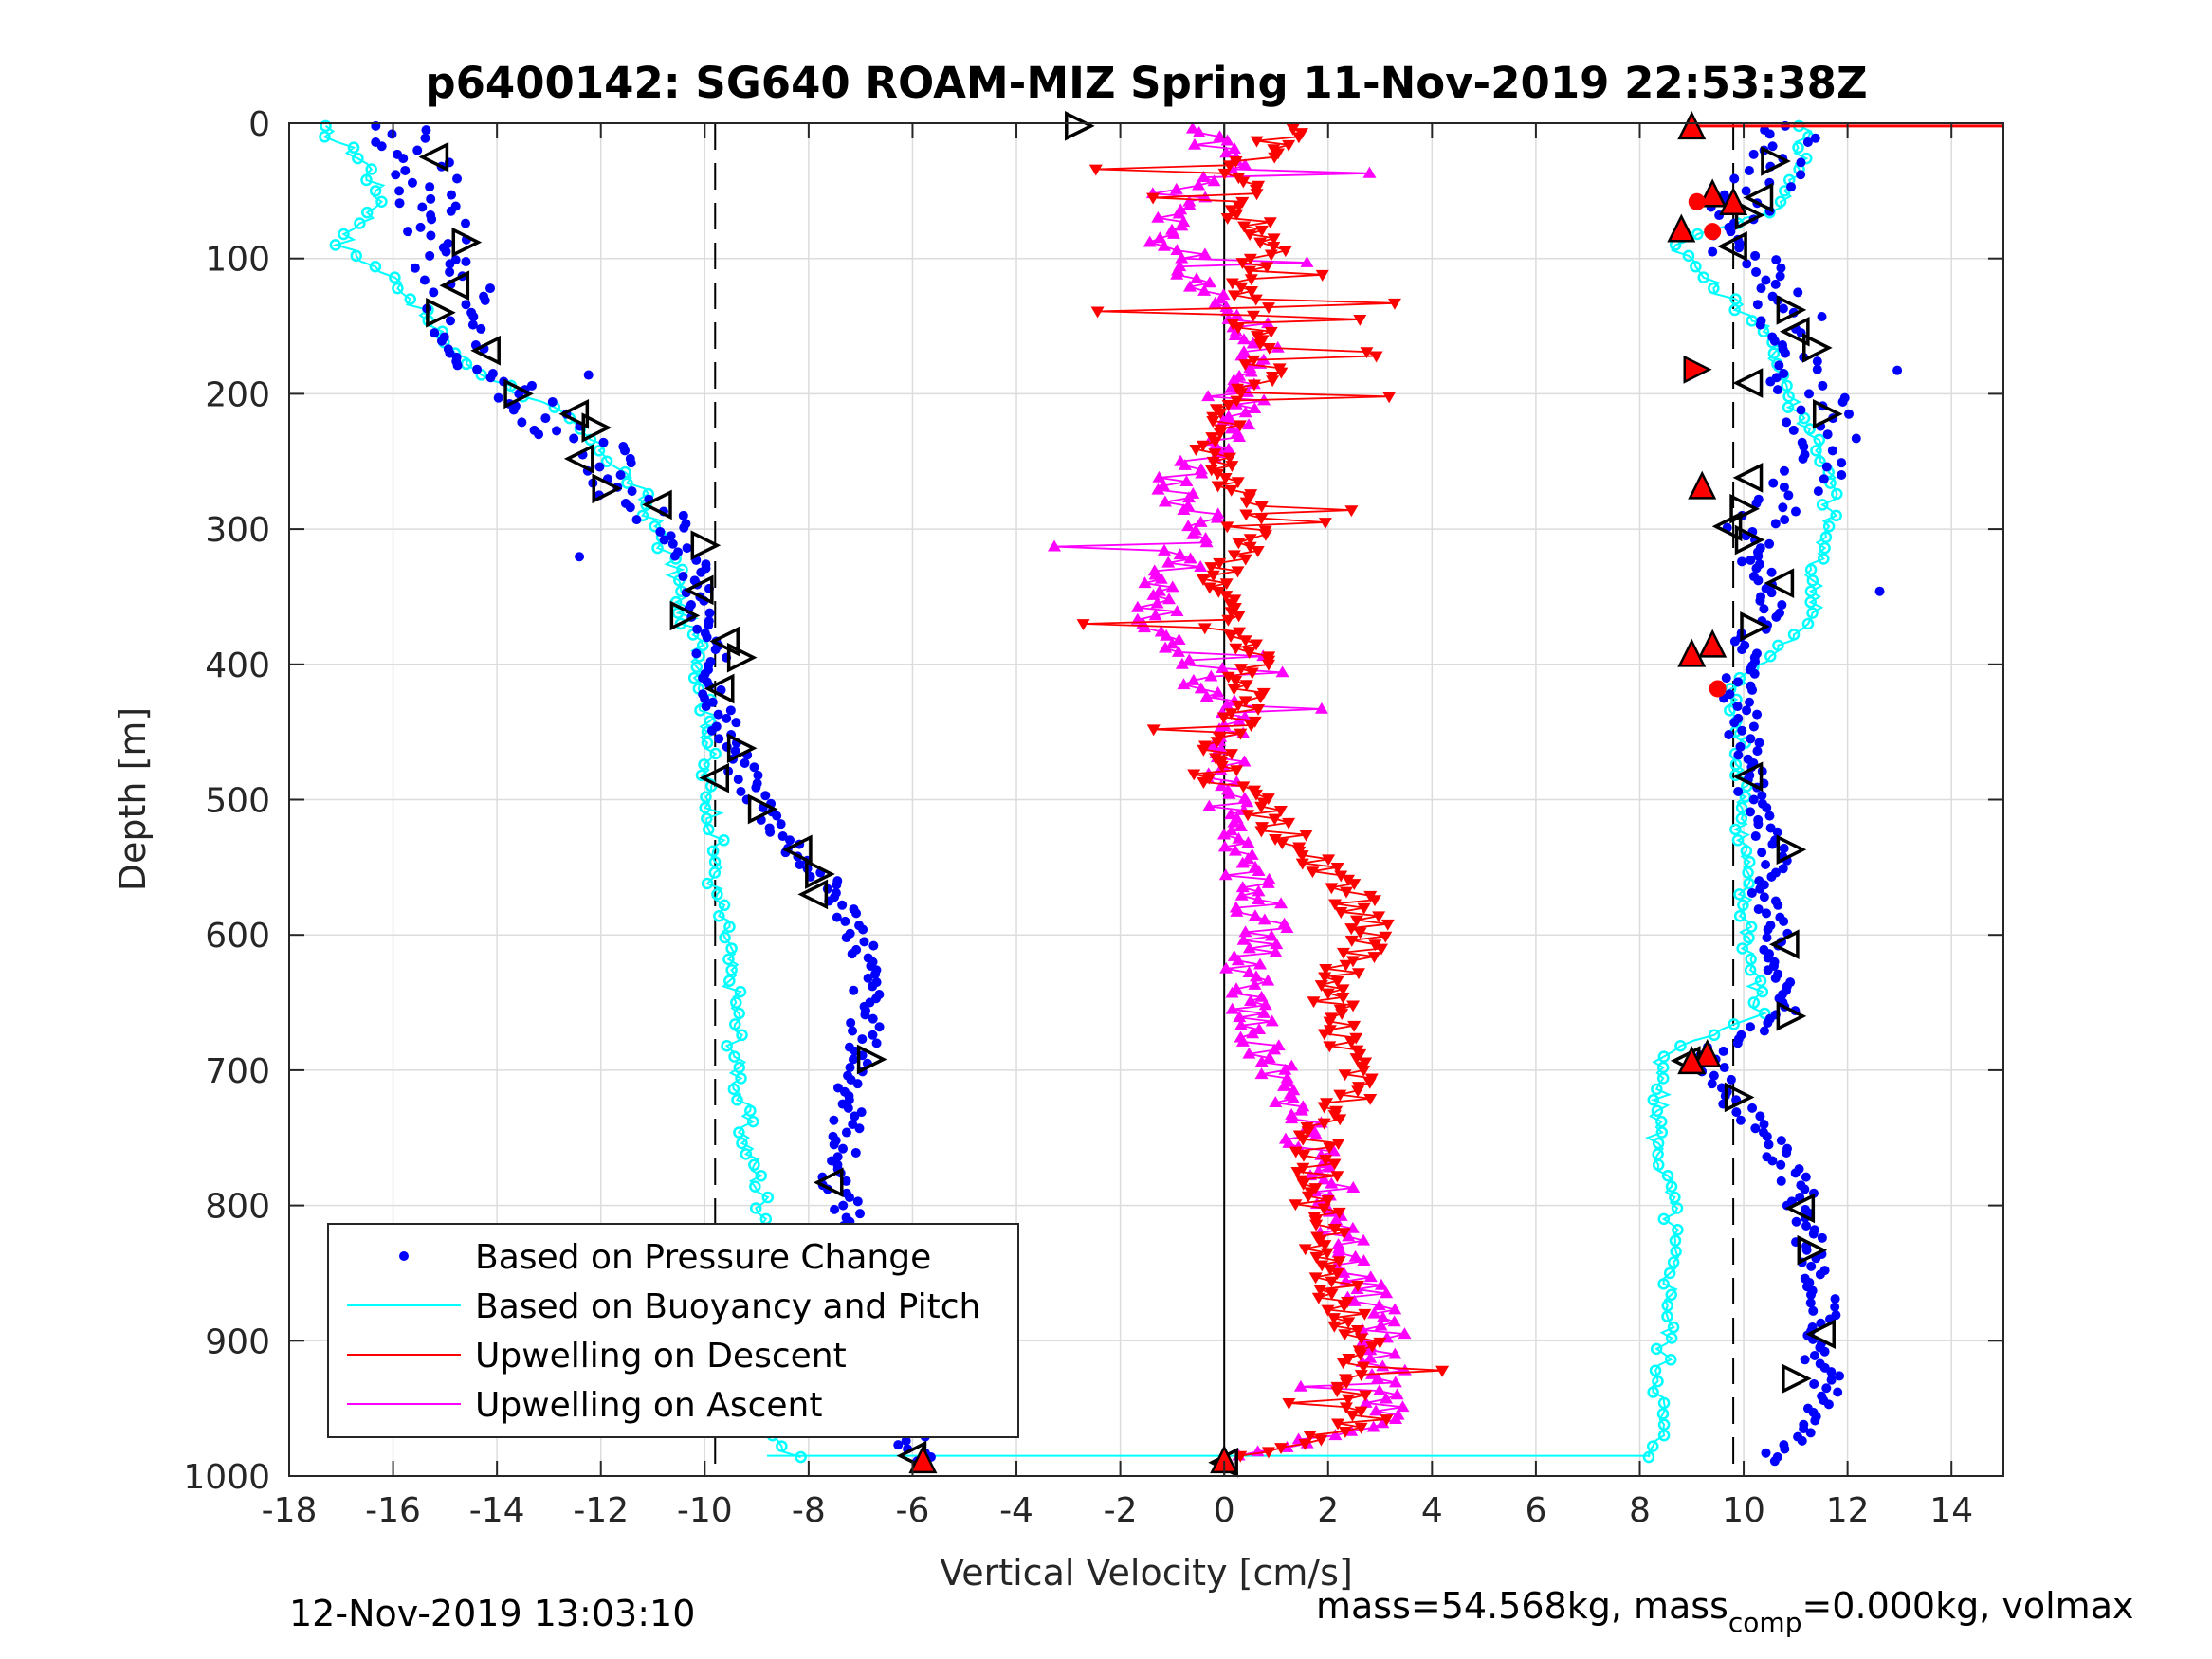  What do you see at coordinates (703, 1257) in the screenshot?
I see `legend-label: Based on Pressure Change` at bounding box center [703, 1257].